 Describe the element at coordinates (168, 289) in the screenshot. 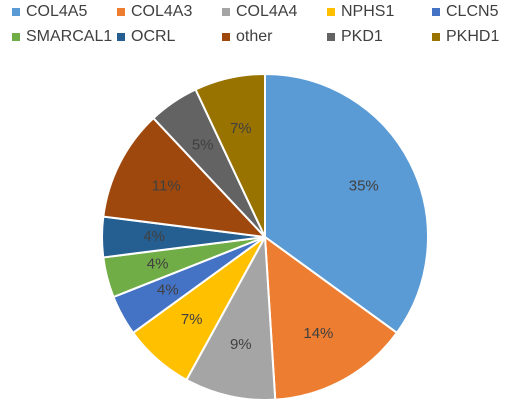

I see `data-label-clcn5: 4%` at that location.